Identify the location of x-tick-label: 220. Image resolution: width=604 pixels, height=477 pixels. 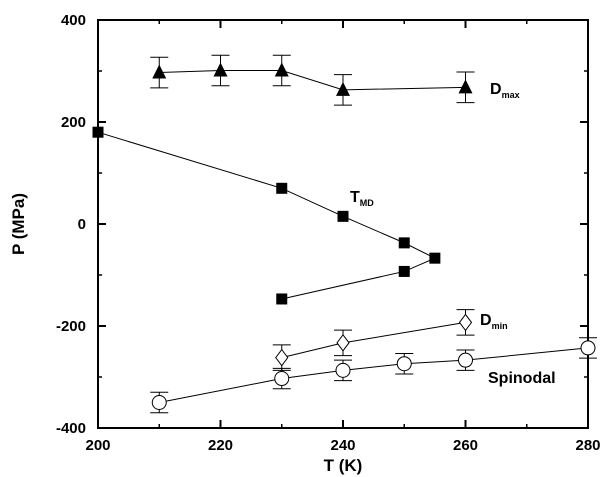
(220, 445).